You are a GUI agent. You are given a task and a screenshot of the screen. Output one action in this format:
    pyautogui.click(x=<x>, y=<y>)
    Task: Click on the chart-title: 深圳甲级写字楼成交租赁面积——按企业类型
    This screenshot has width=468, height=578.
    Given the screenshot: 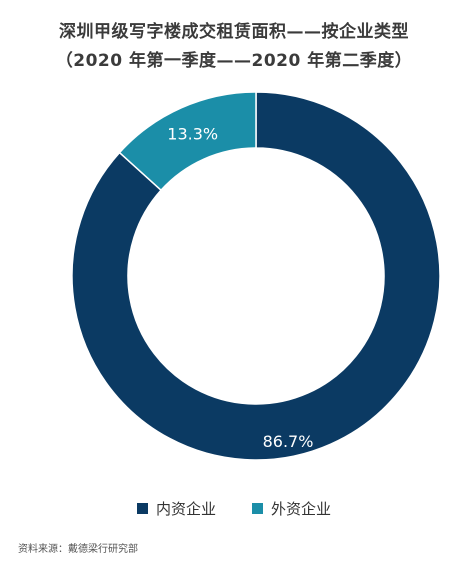 What is the action you would take?
    pyautogui.click(x=234, y=32)
    